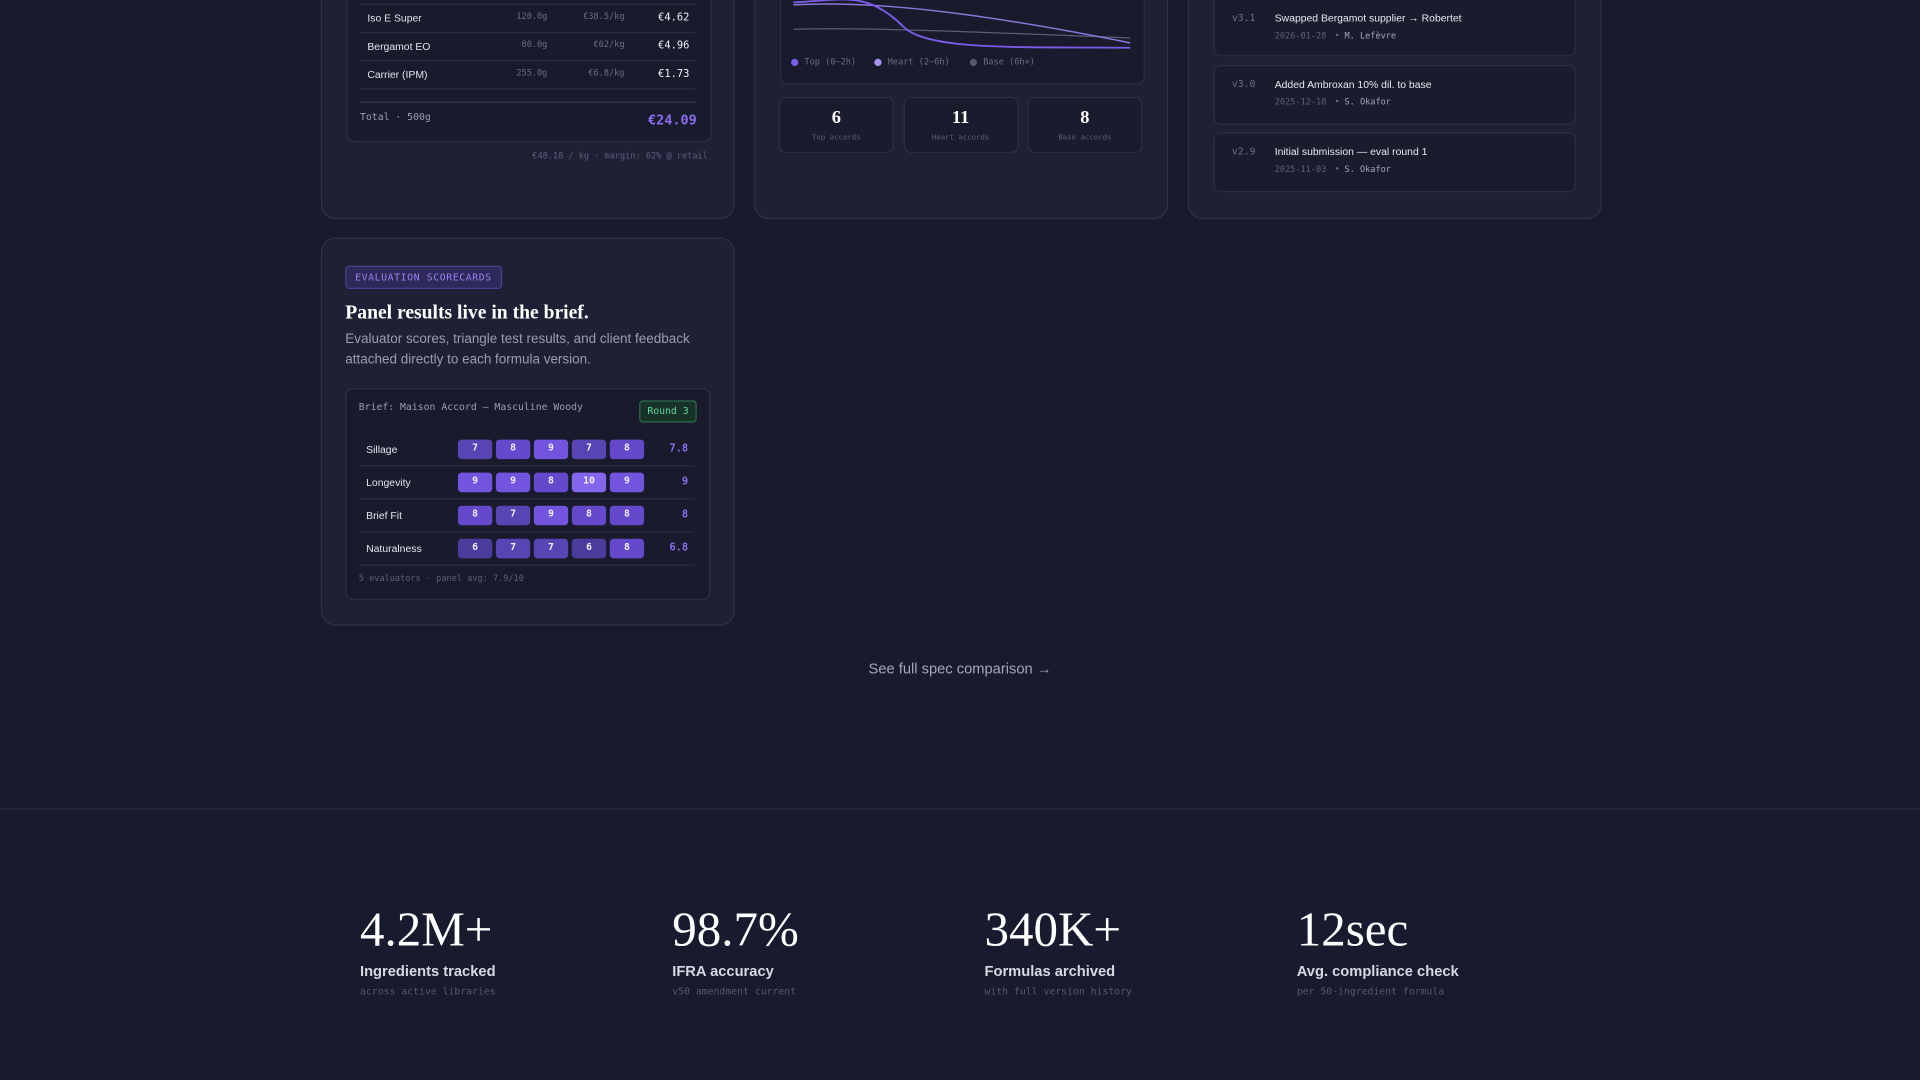 This screenshot has width=1920, height=1080. Describe the element at coordinates (382, 449) in the screenshot. I see `criterion: Sillage` at that location.